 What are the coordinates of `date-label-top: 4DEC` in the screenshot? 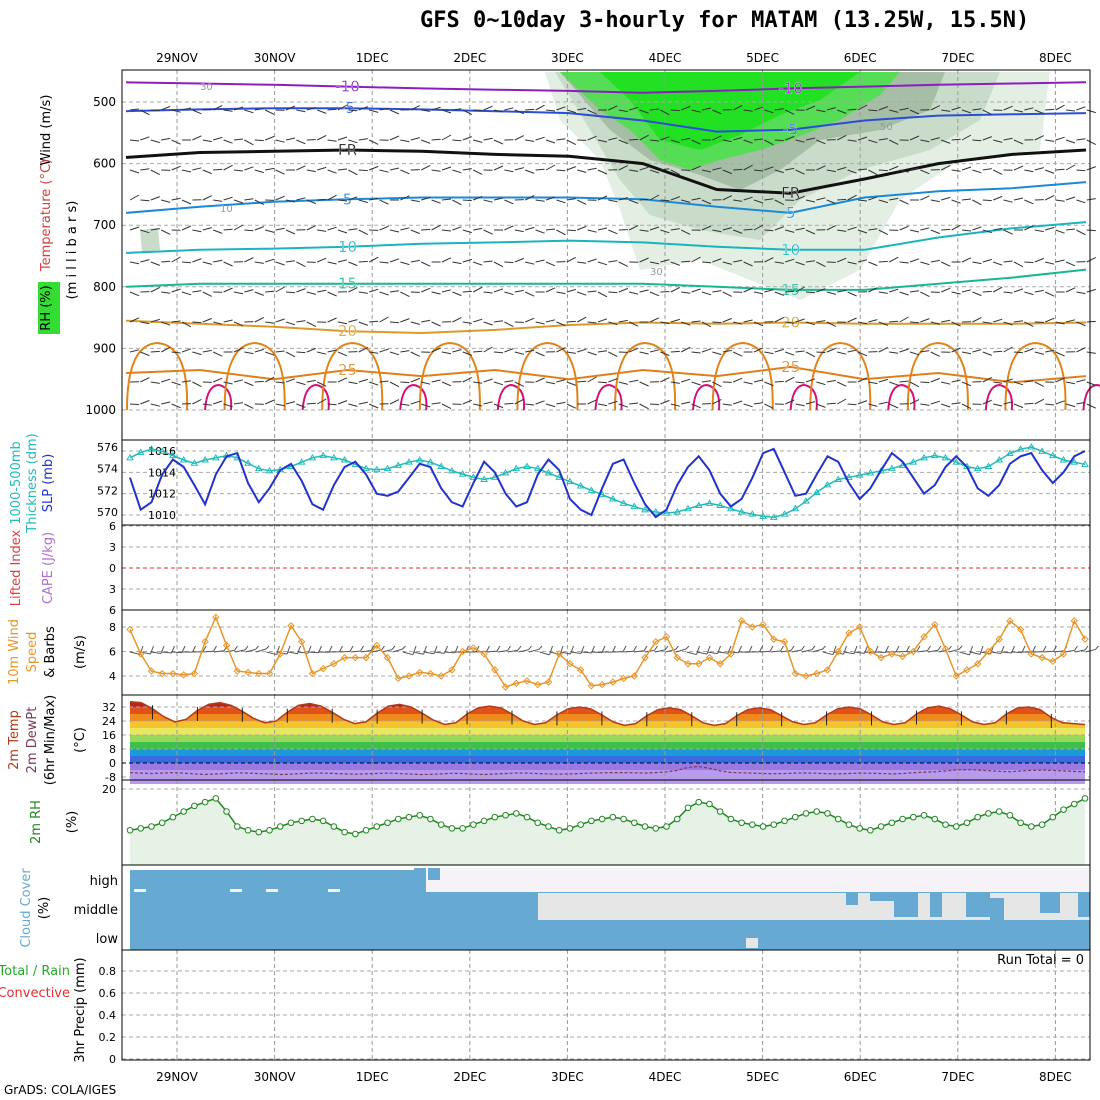 It's located at (665, 58).